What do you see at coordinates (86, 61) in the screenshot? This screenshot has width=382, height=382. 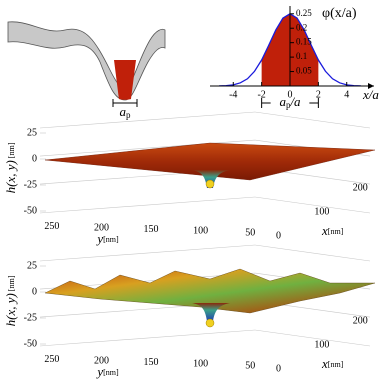 I see `surface-profile` at bounding box center [86, 61].